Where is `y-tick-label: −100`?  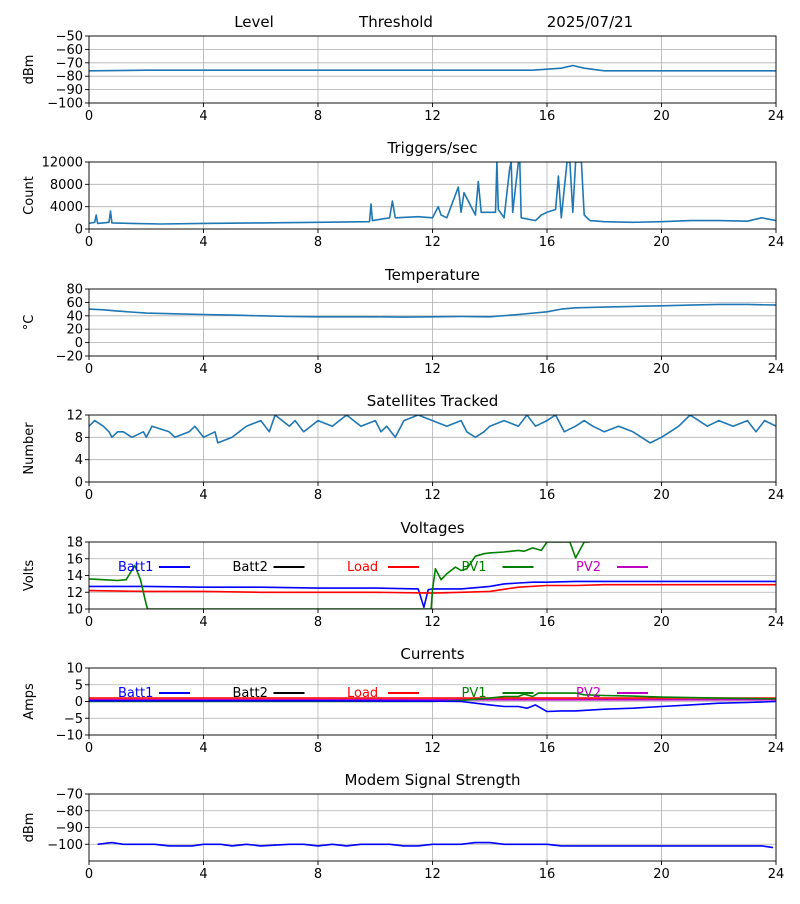
y-tick-label: −100 is located at coordinates (65, 104).